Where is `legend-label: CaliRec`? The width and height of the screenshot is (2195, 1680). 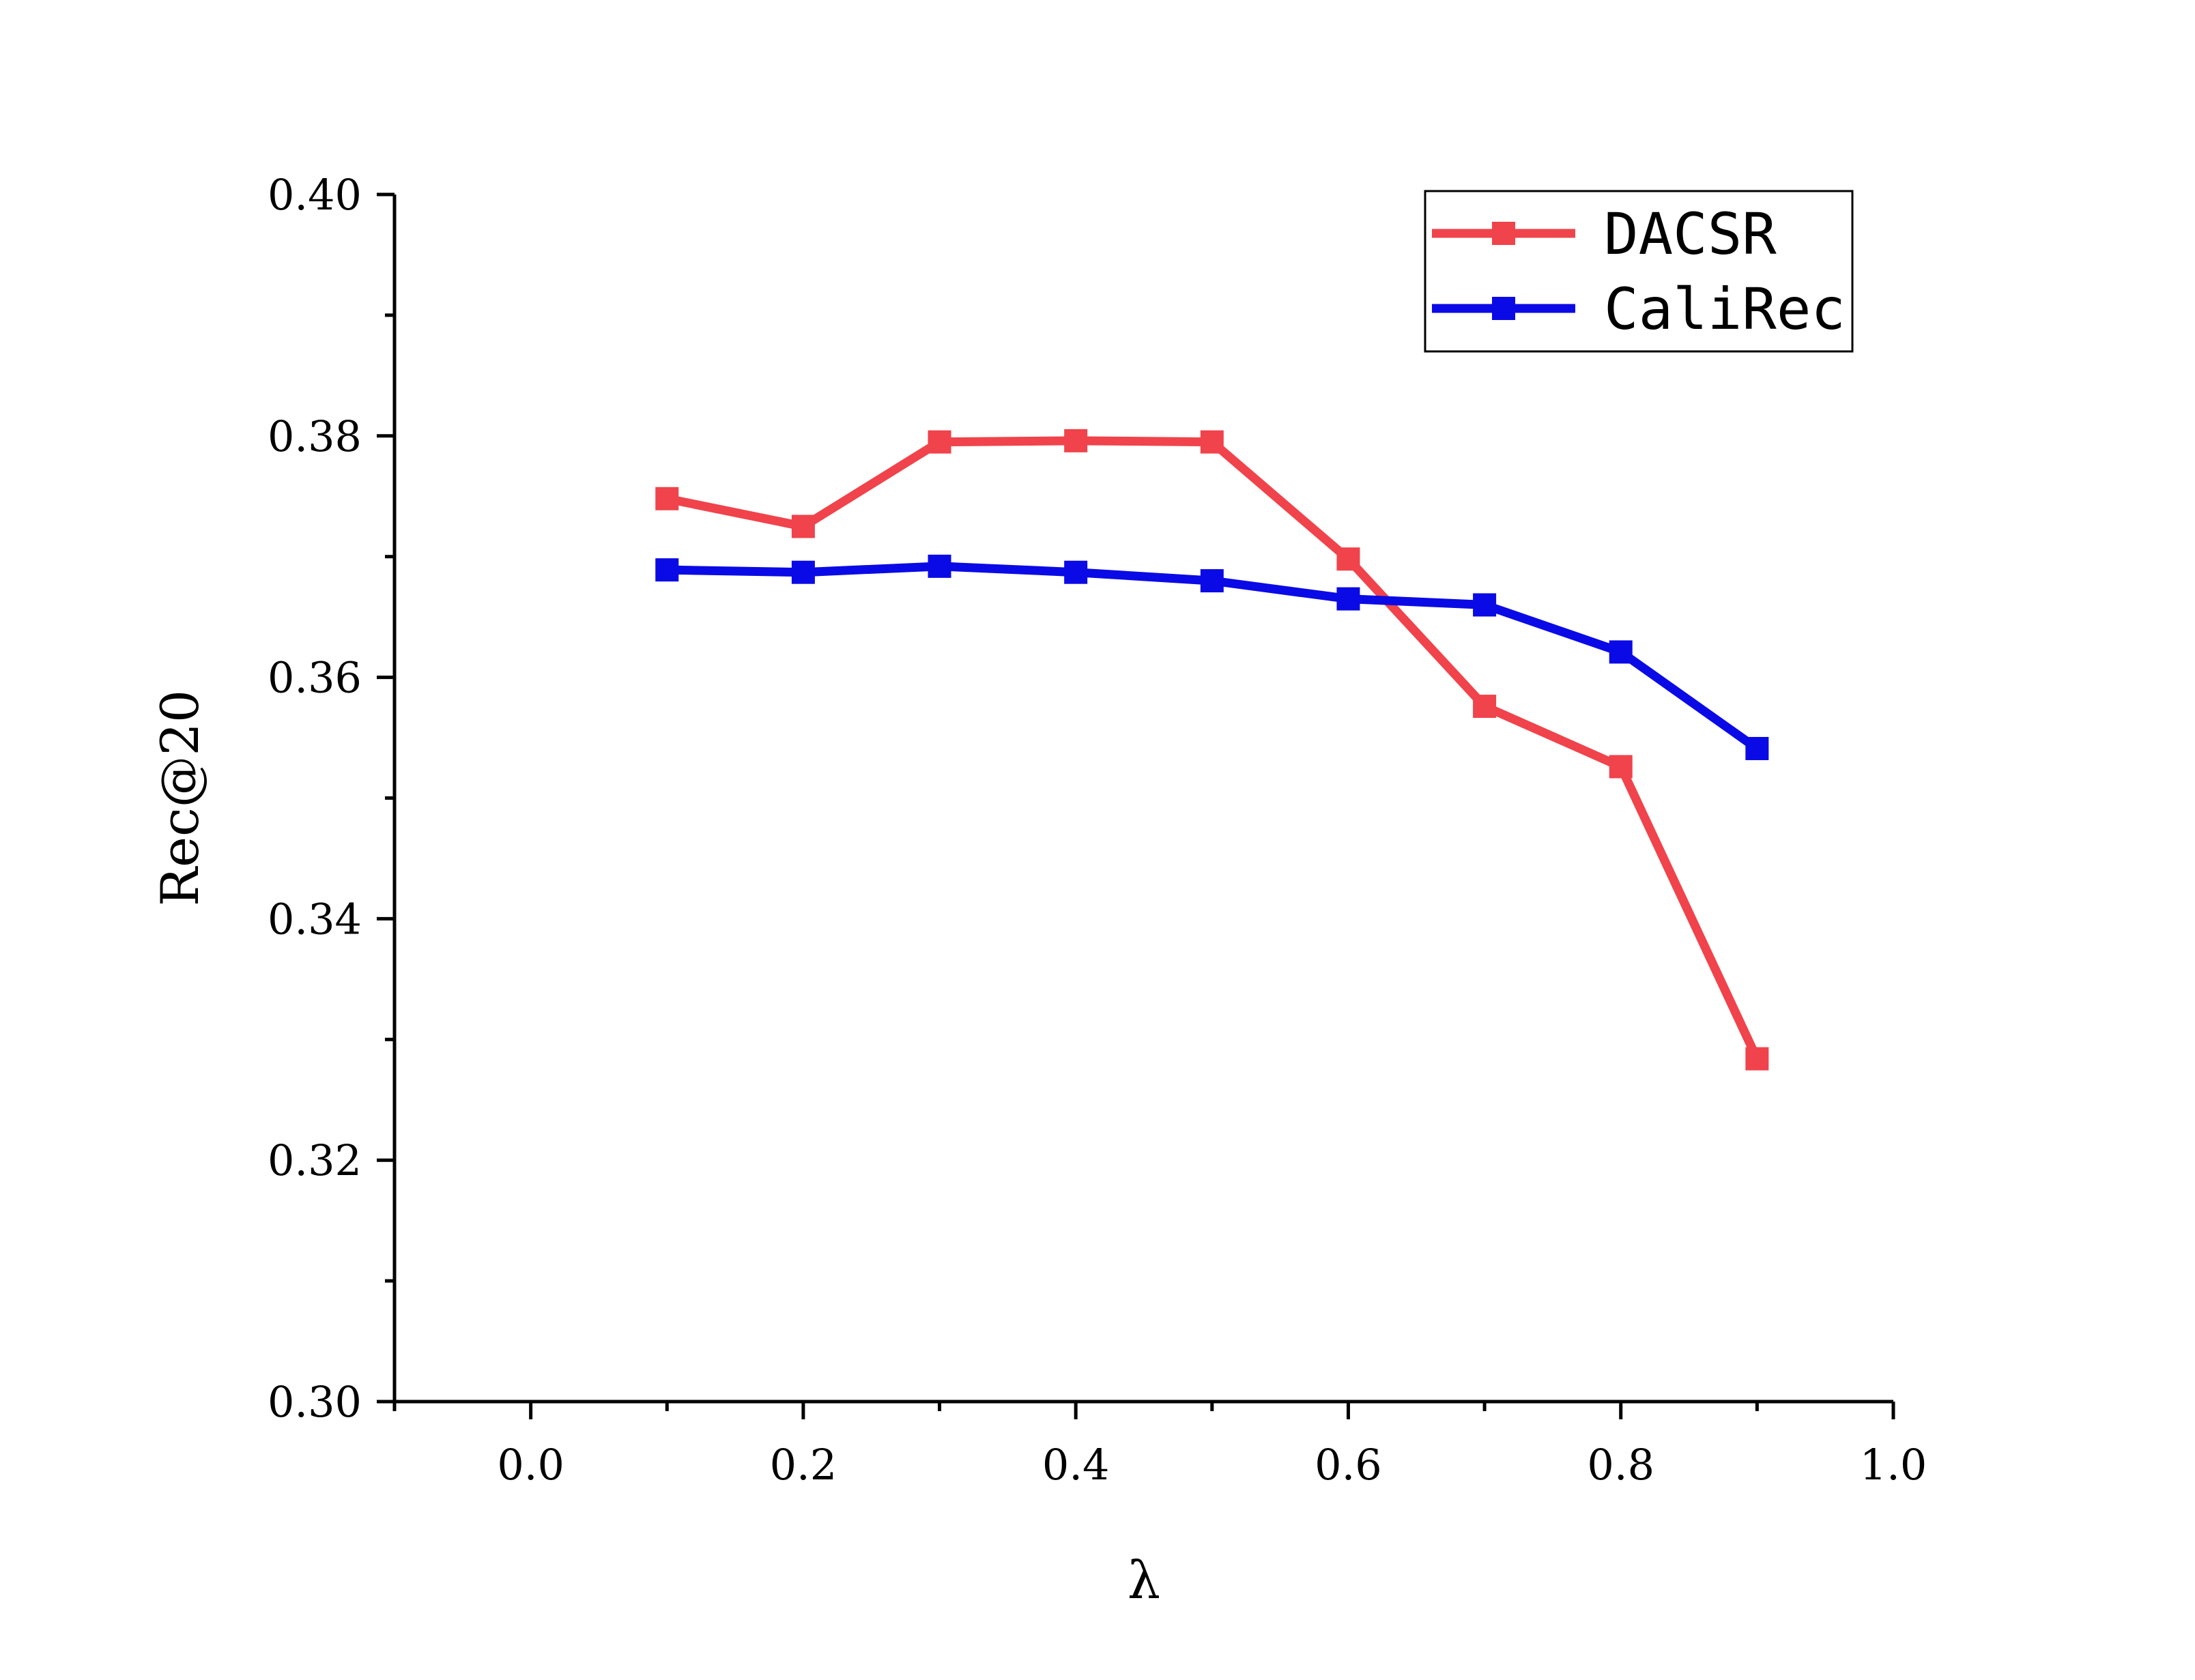
legend-label: CaliRec is located at coordinates (1725, 309).